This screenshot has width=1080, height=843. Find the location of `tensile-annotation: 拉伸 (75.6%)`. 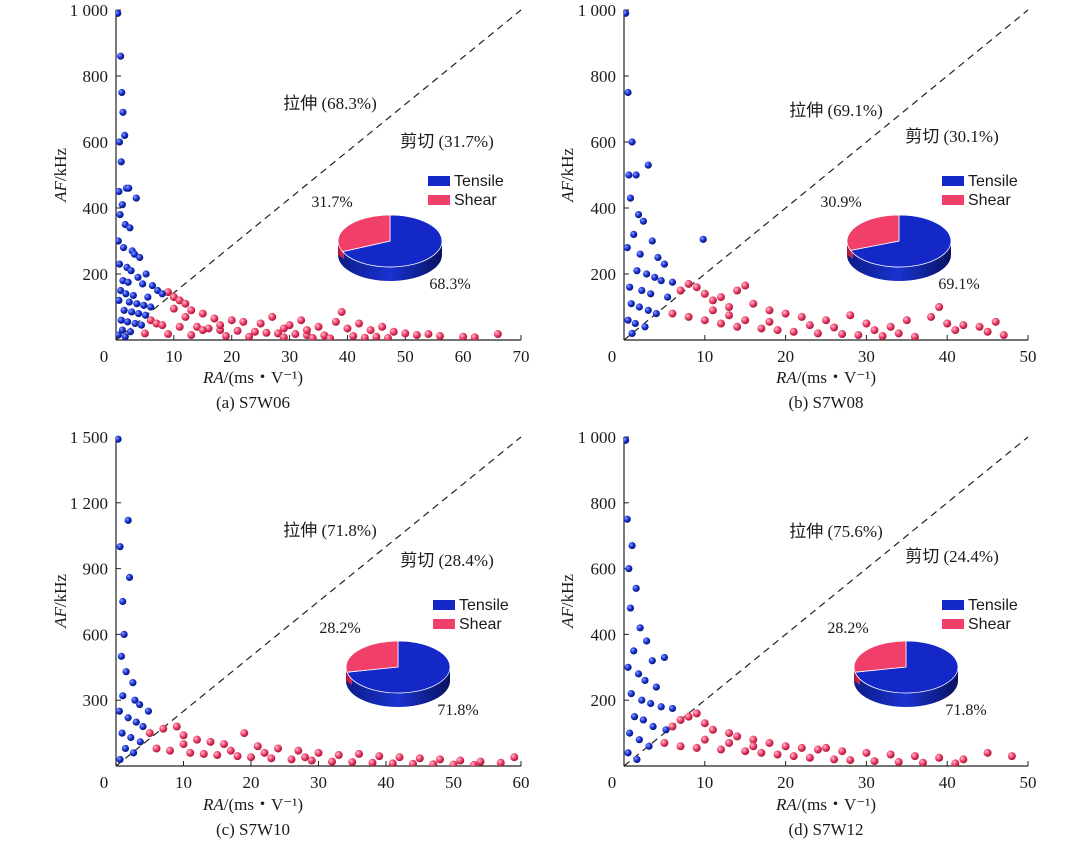

tensile-annotation: 拉伸 (75.6%) is located at coordinates (835, 531).